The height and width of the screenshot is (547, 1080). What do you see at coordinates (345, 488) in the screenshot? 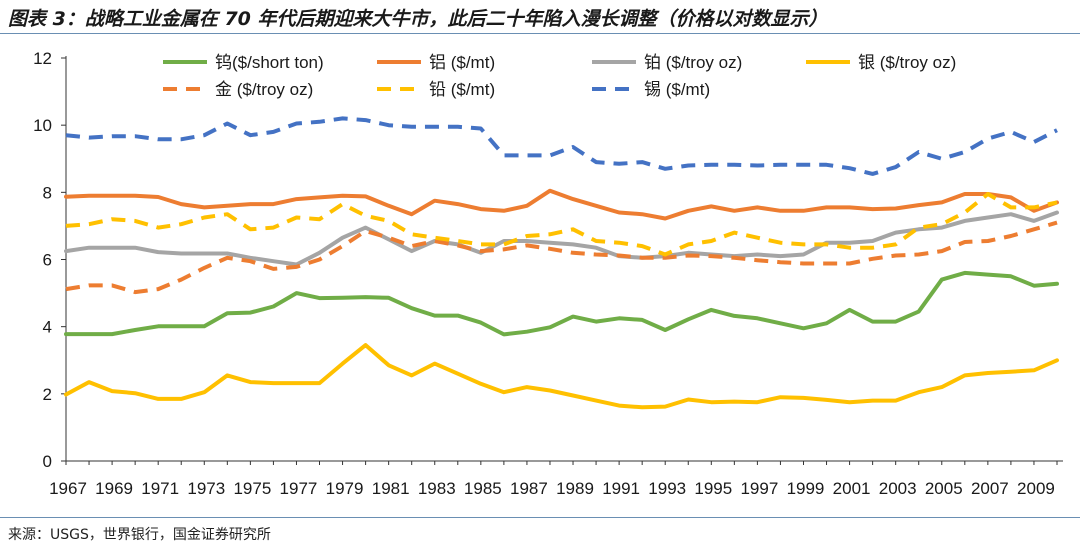
I see `x-tick-label: 1979` at bounding box center [345, 488].